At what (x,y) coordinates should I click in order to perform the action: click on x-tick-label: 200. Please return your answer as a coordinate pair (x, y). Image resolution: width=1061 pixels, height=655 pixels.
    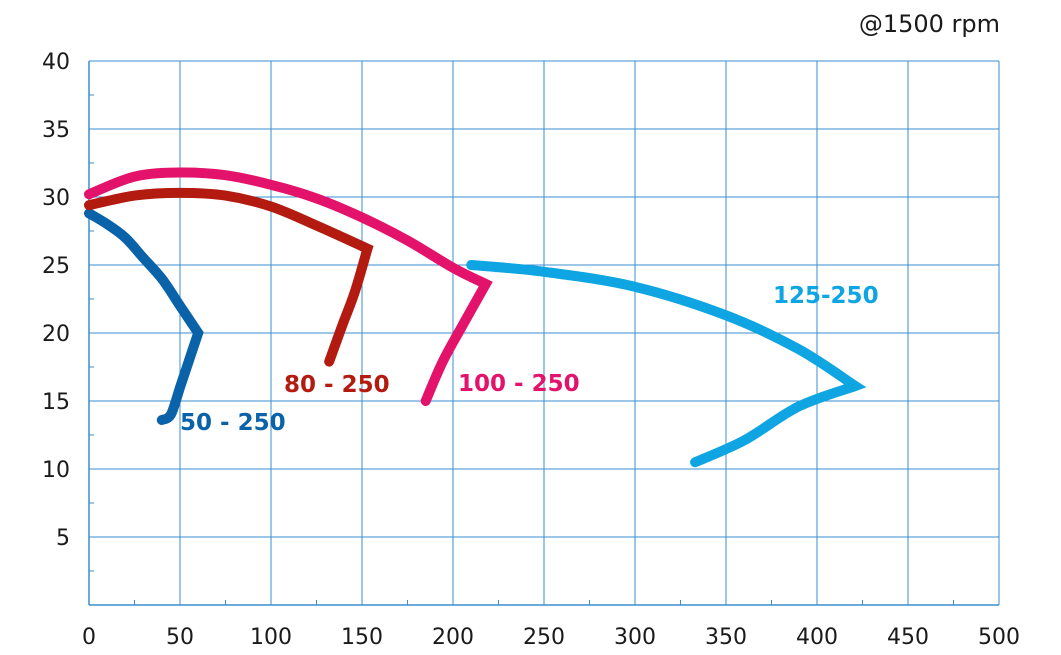
    Looking at the image, I should click on (453, 637).